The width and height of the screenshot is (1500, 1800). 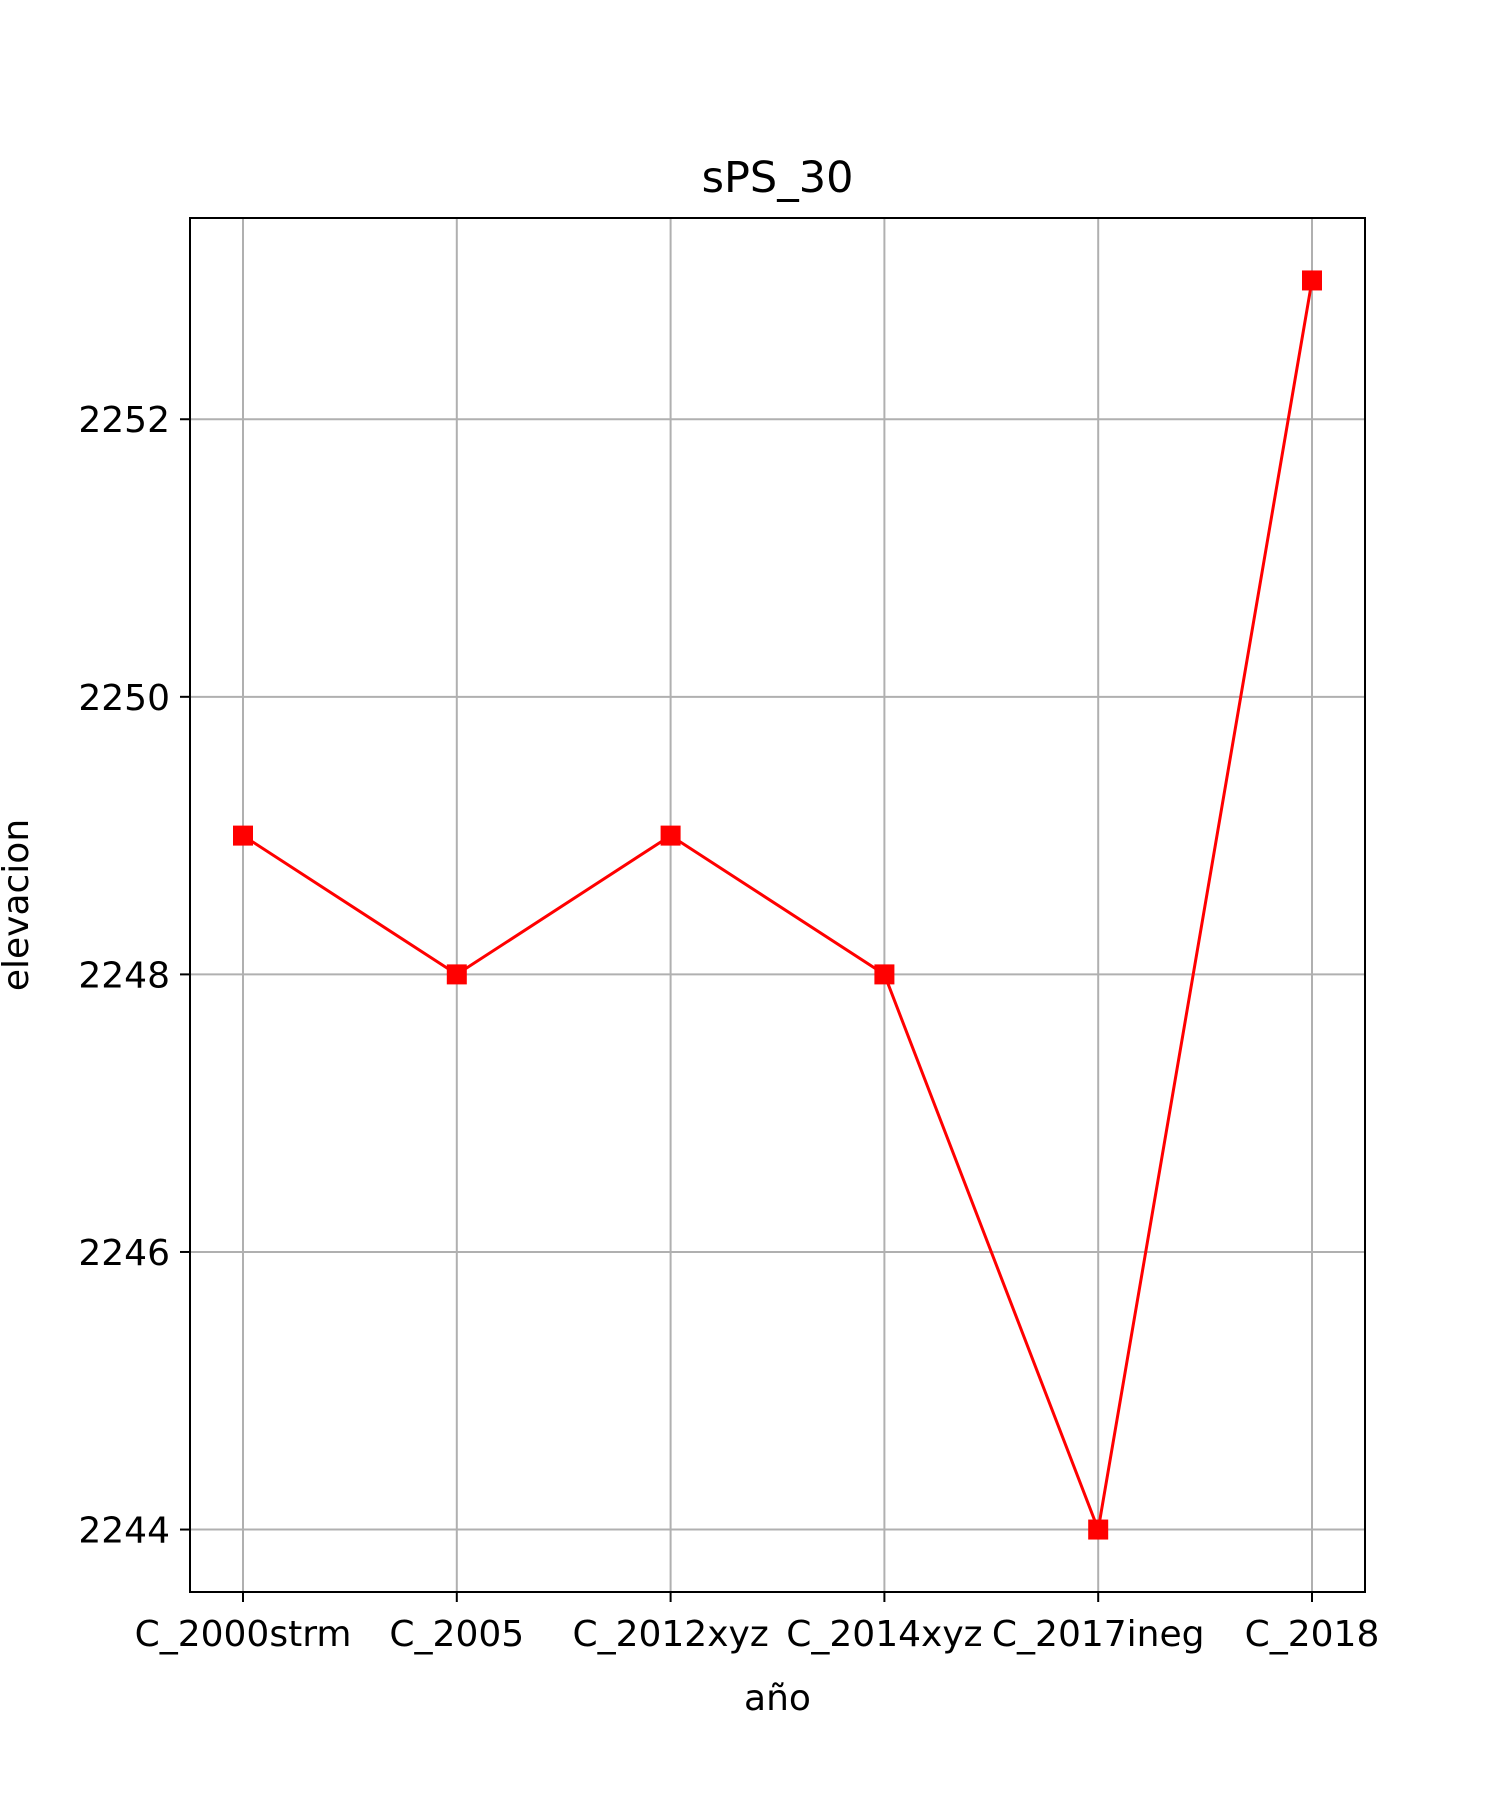 I want to click on y-tick-label: 2246, so click(x=124, y=1253).